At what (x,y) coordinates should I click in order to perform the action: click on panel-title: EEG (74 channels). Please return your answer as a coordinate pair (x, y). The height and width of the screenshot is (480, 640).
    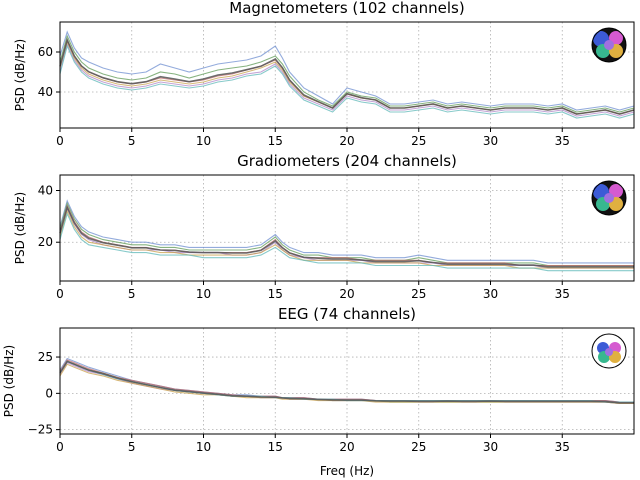
    Looking at the image, I should click on (347, 314).